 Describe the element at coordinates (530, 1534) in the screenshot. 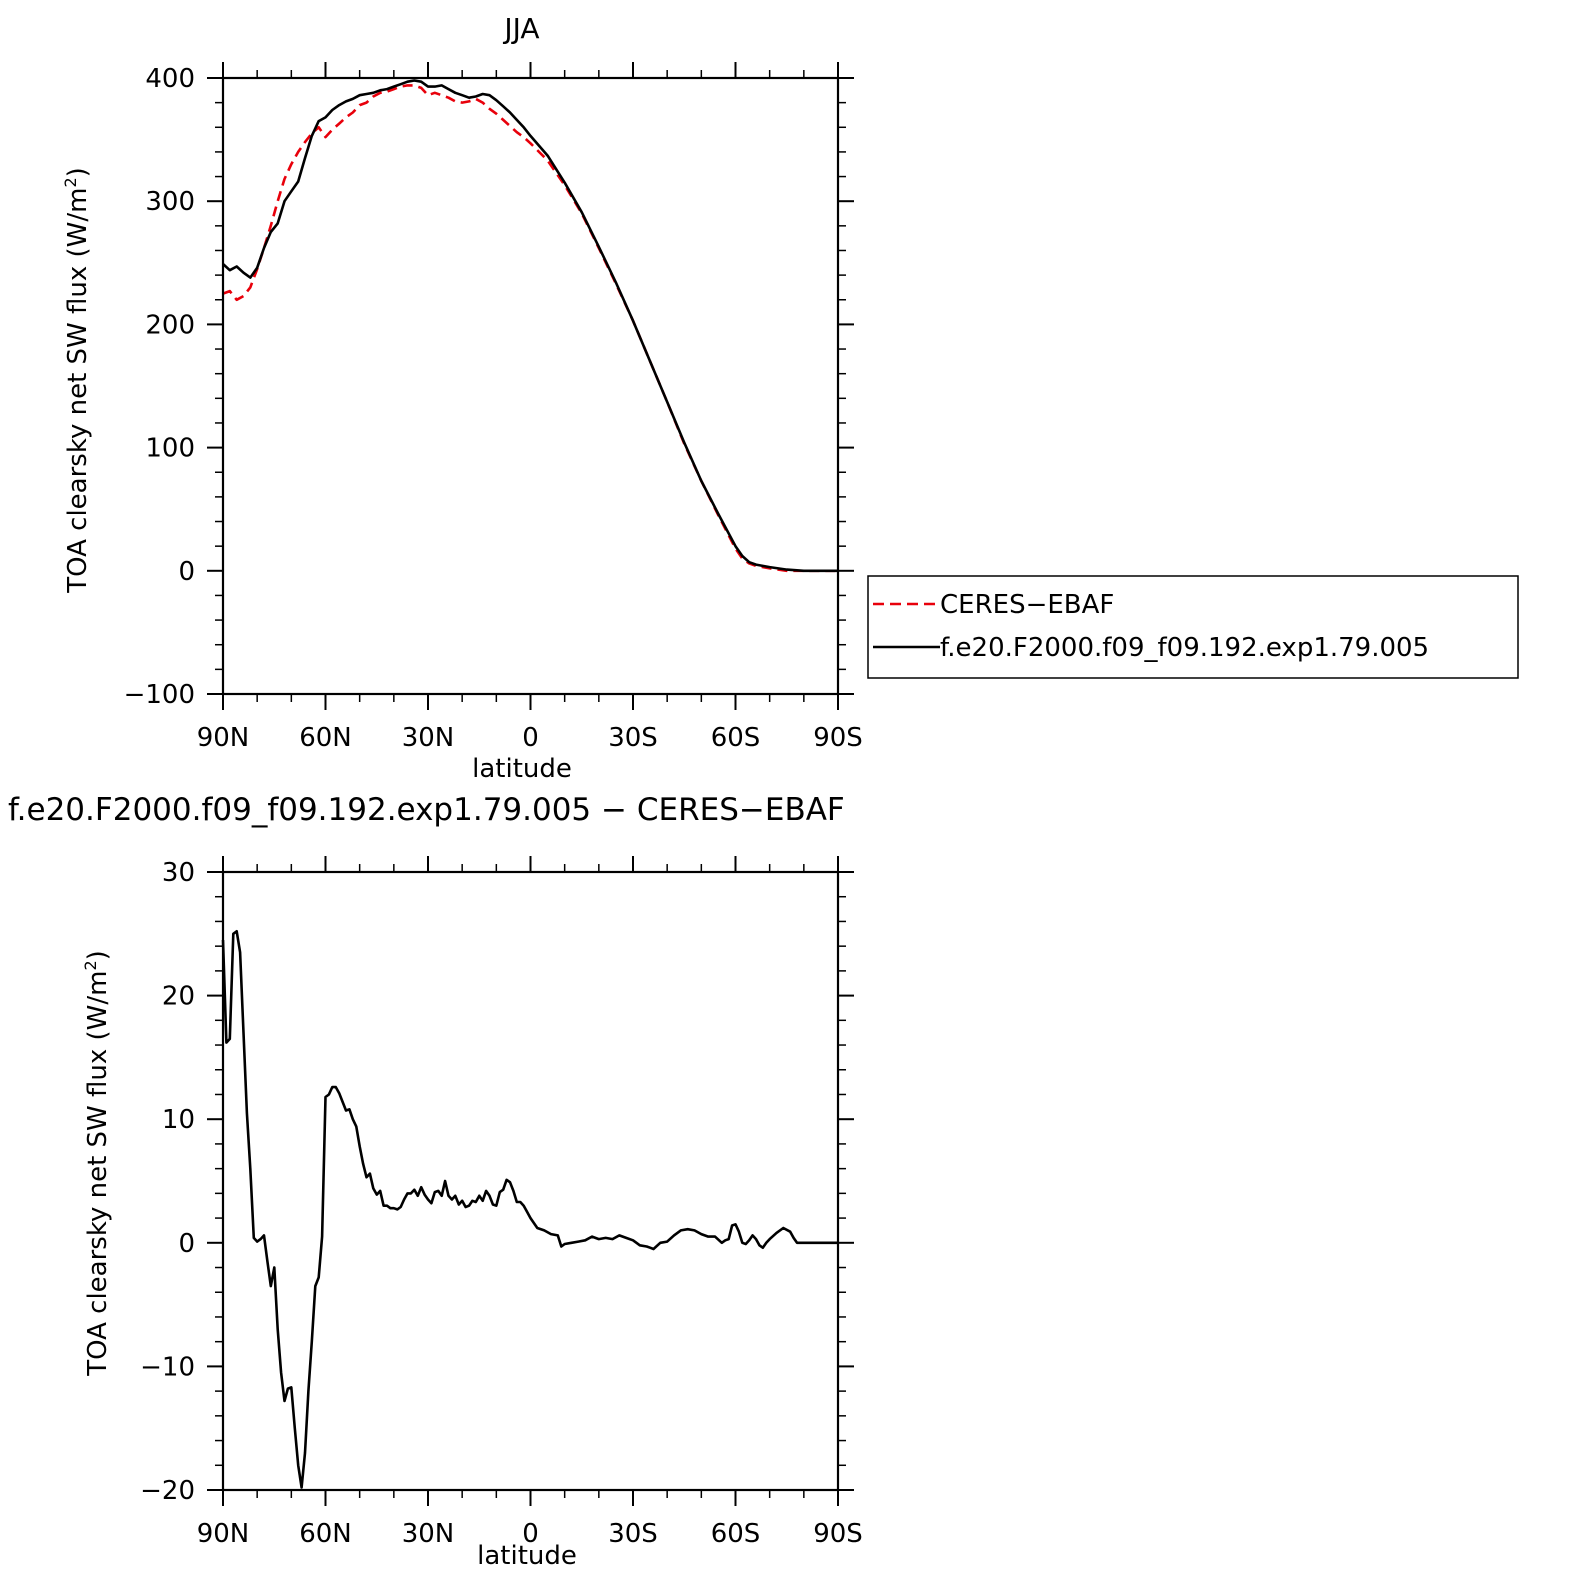

I see `bottom-x-tick-label: 0` at that location.